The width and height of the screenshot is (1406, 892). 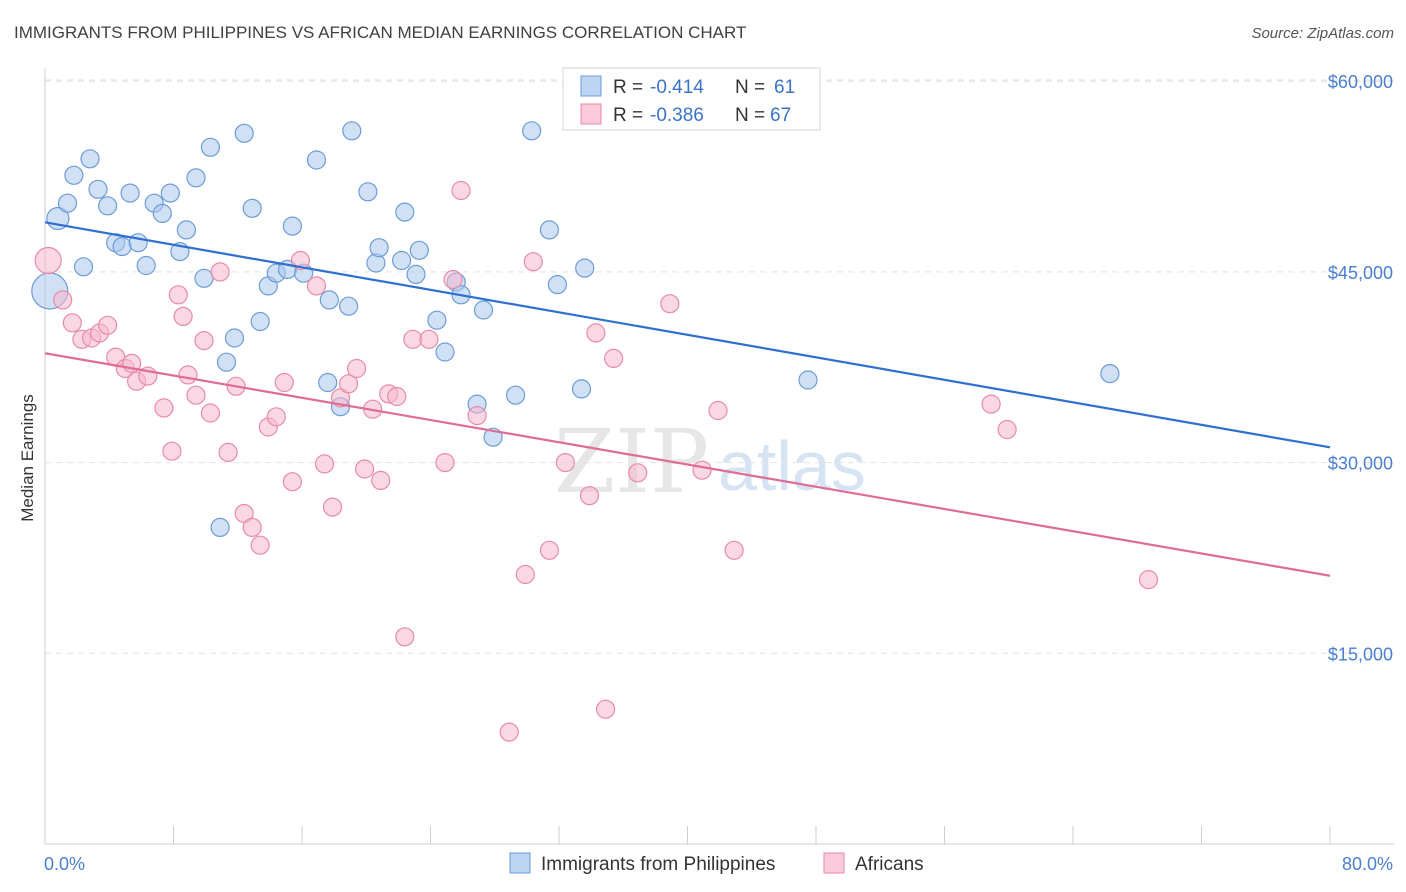 I want to click on legend-label-philippines: Immigrants from Philippines, so click(x=658, y=864).